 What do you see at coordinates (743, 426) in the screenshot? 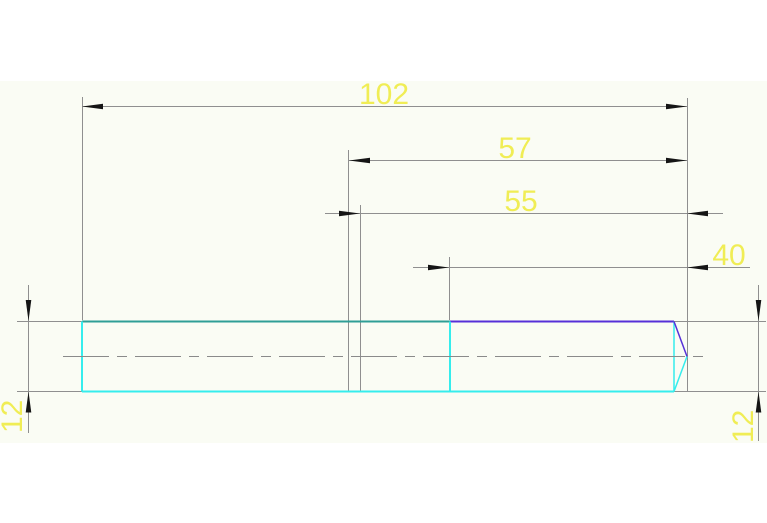
I see `dimension-text-12-right: 12` at bounding box center [743, 426].